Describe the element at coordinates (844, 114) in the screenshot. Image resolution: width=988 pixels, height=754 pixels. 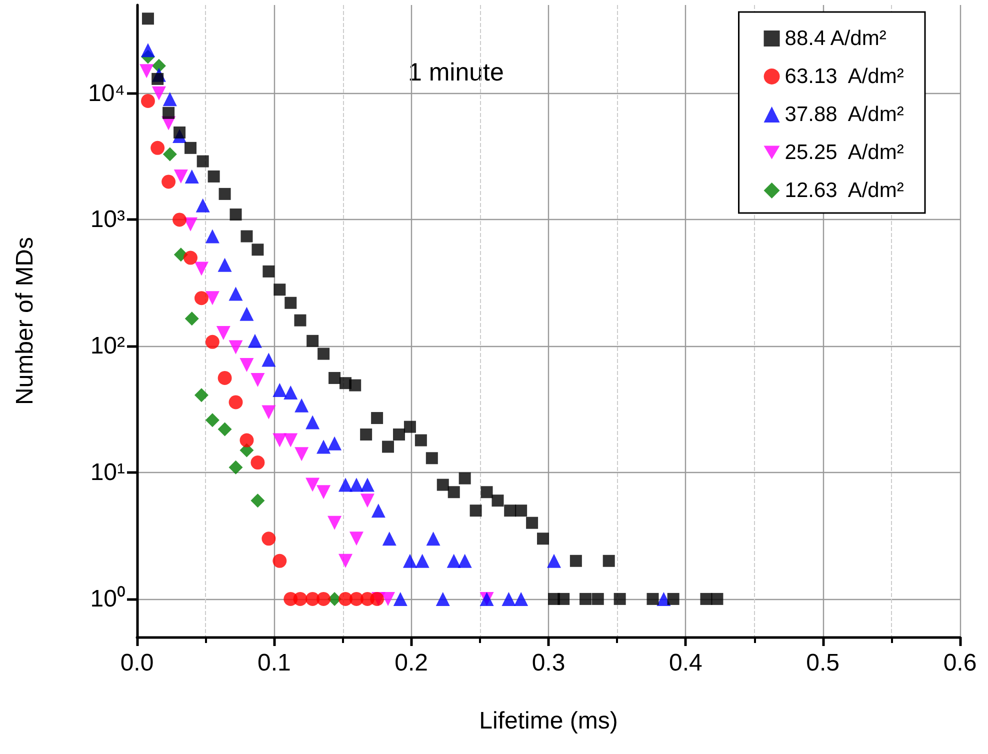
I see `legend-label: 37.88 A/dm²` at that location.